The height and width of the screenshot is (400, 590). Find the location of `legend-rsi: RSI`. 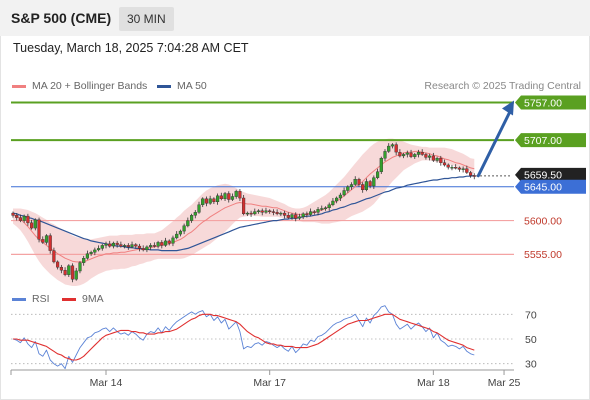

legend-rsi: RSI is located at coordinates (31, 299).